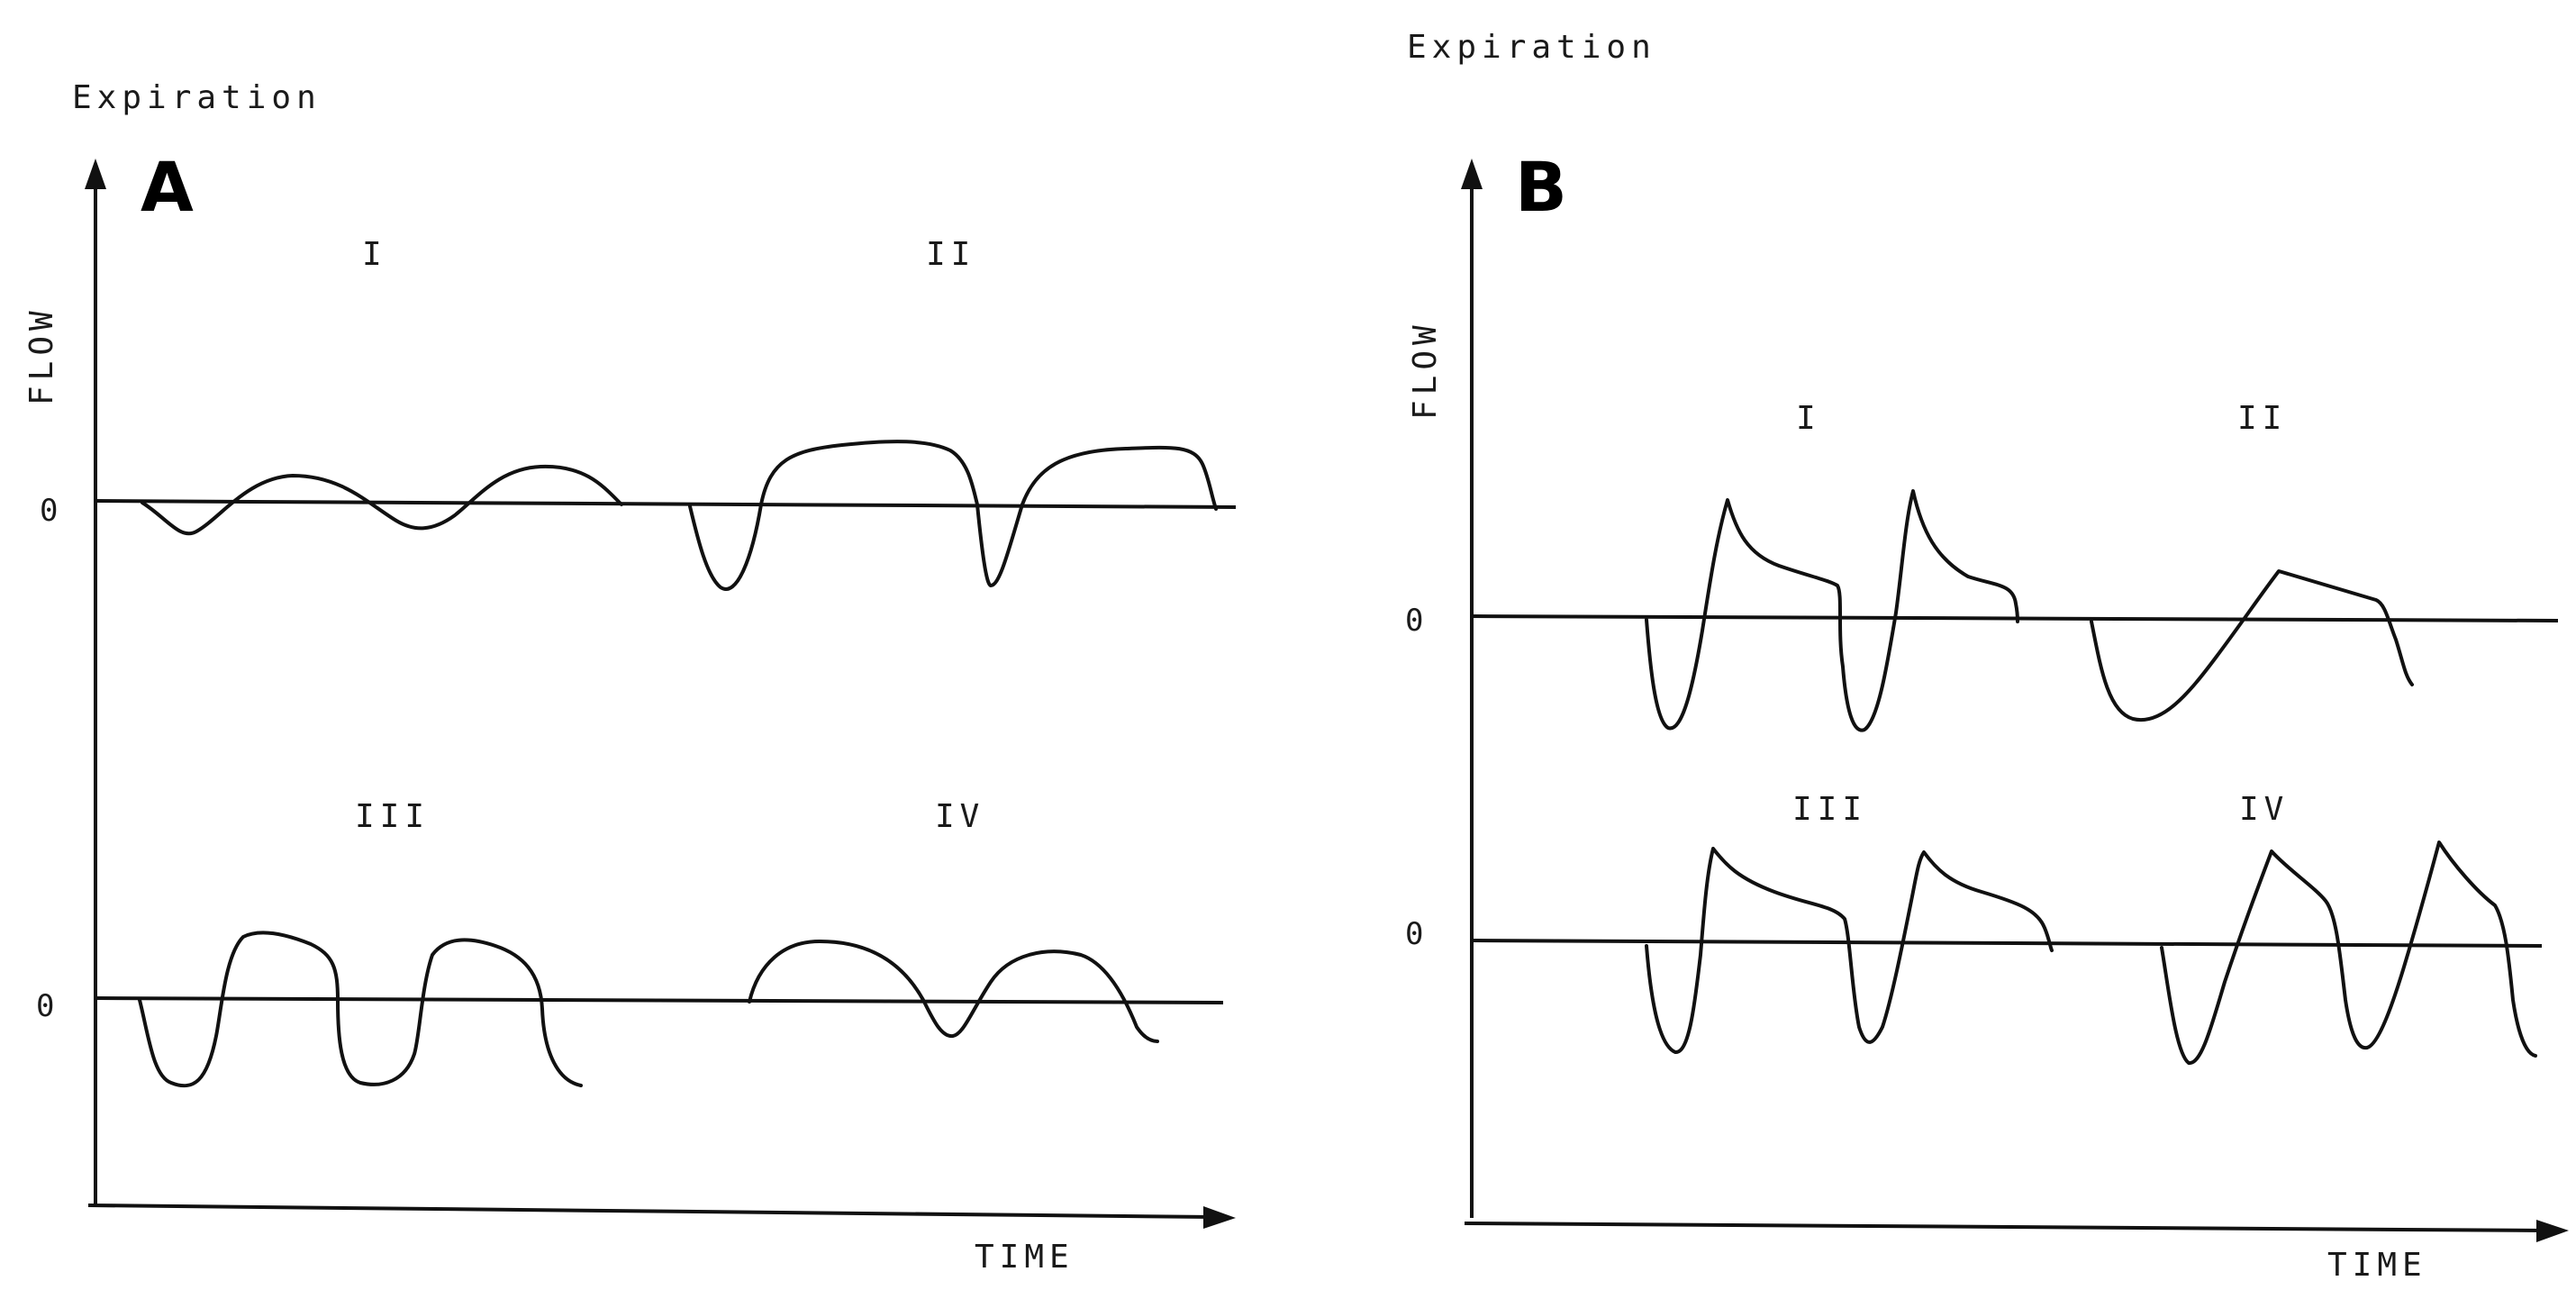 This screenshot has height=1299, width=2576. What do you see at coordinates (2262, 418) in the screenshot?
I see `panel-b-trace-label-ii: II` at bounding box center [2262, 418].